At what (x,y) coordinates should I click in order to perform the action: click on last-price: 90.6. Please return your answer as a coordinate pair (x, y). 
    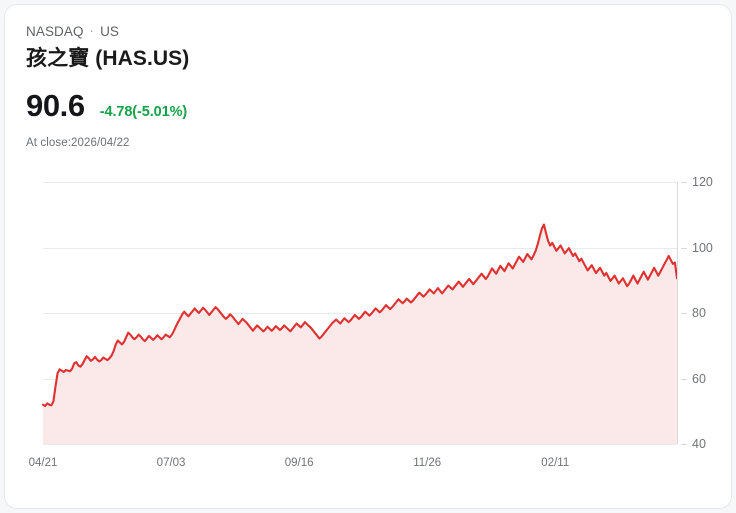
    Looking at the image, I should click on (55, 105).